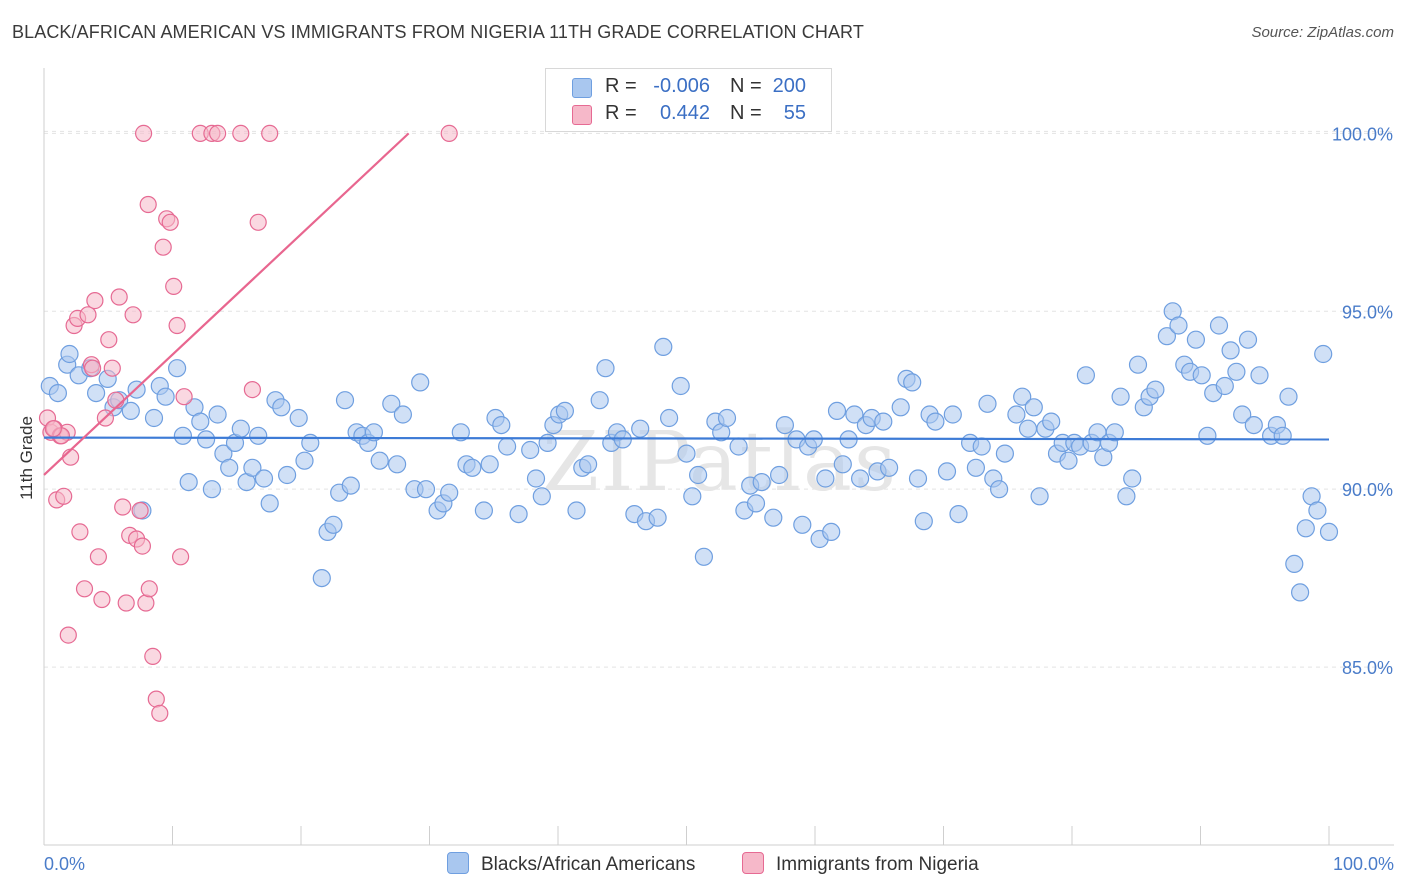  What do you see at coordinates (753, 863) in the screenshot?
I see `bottom-legend-swatch-nigeria` at bounding box center [753, 863].